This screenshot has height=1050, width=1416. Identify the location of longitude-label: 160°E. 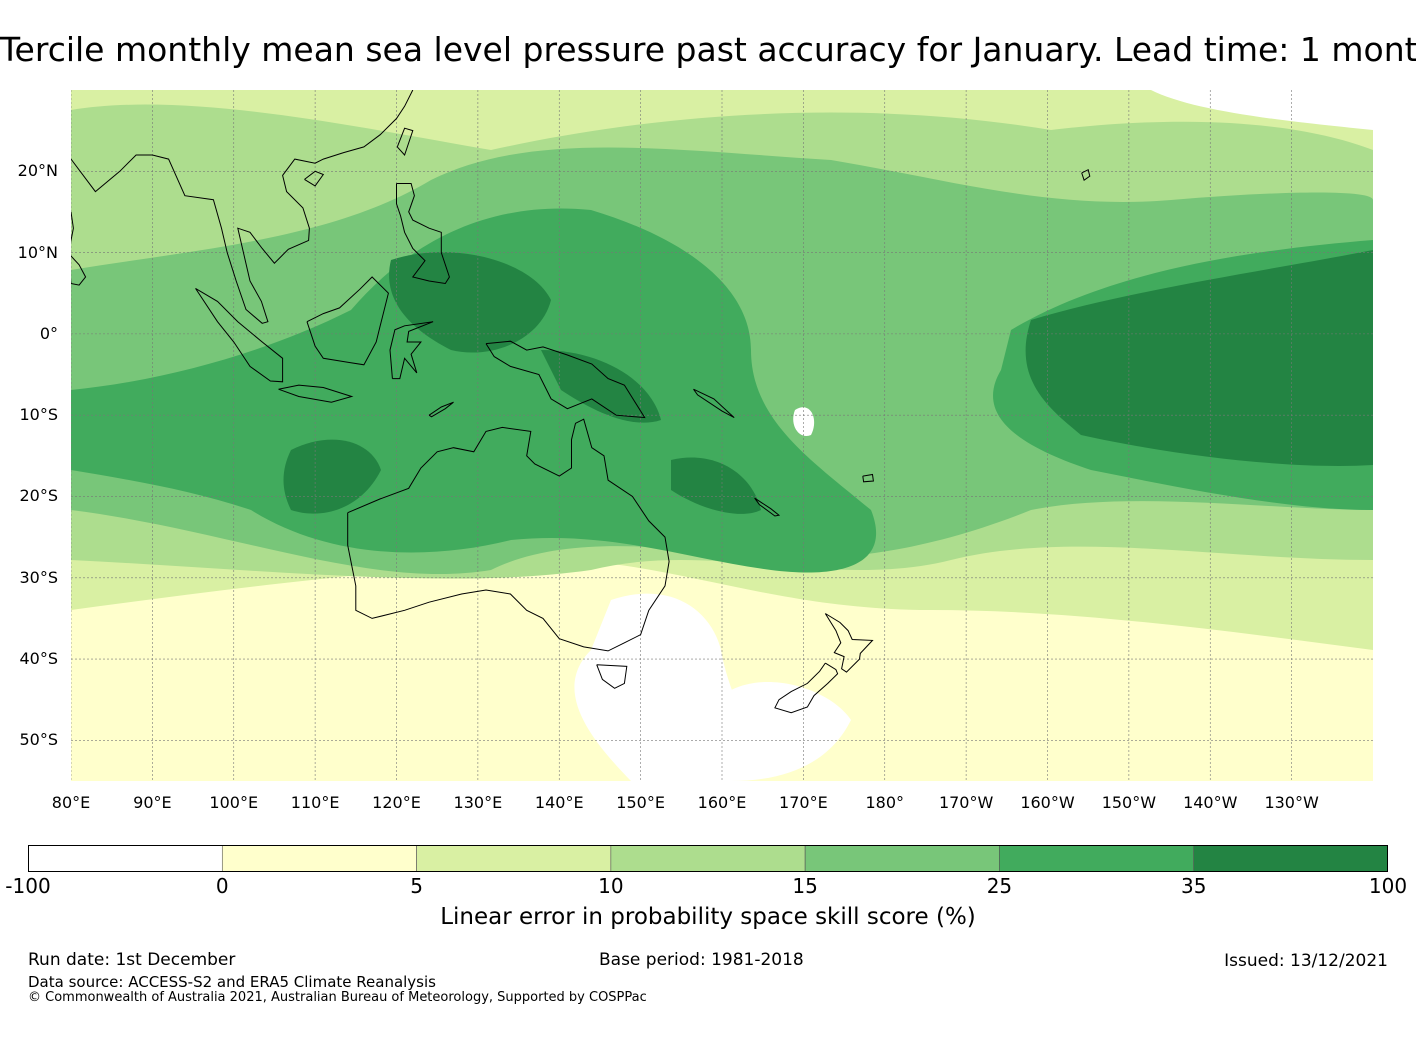
(722, 802).